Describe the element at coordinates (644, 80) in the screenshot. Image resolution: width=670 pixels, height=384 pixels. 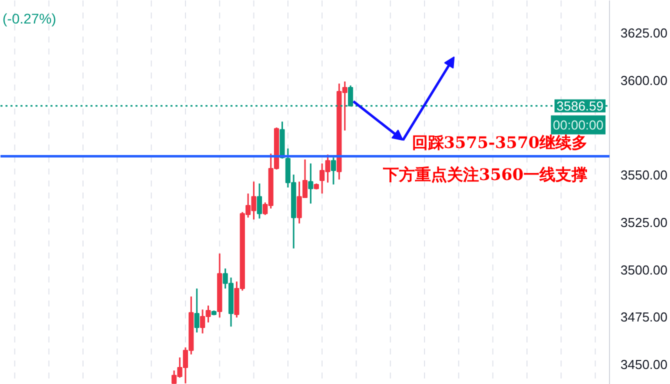
I see `y-tick-label: 3600.00` at that location.